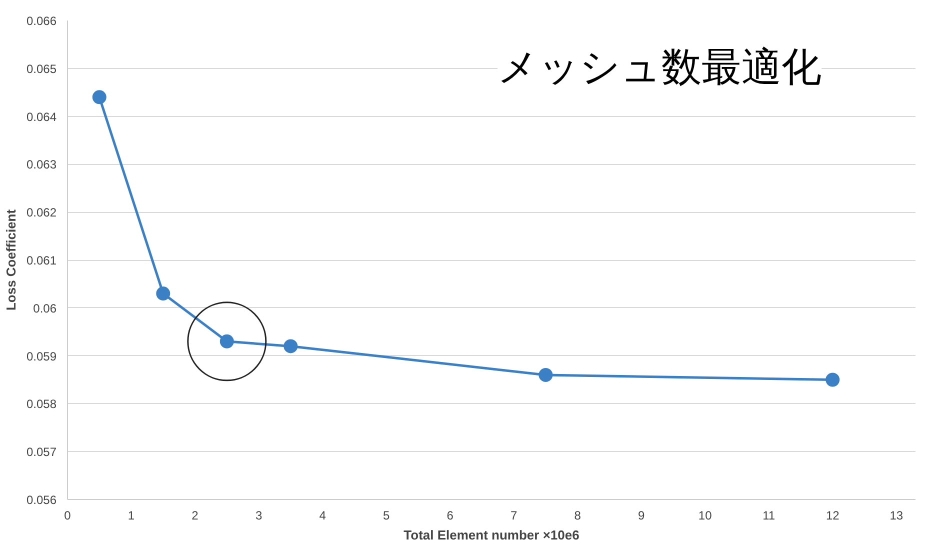 This screenshot has height=549, width=932. Describe the element at coordinates (450, 515) in the screenshot. I see `x-tick-label: 6` at that location.